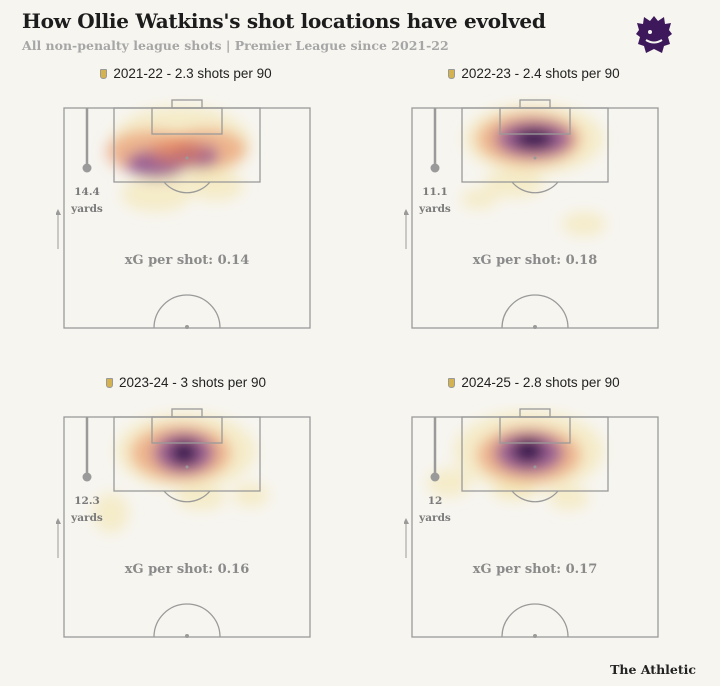 Image resolution: width=720 pixels, height=686 pixels. What do you see at coordinates (87, 192) in the screenshot?
I see `average-distance-value: 14.4` at bounding box center [87, 192].